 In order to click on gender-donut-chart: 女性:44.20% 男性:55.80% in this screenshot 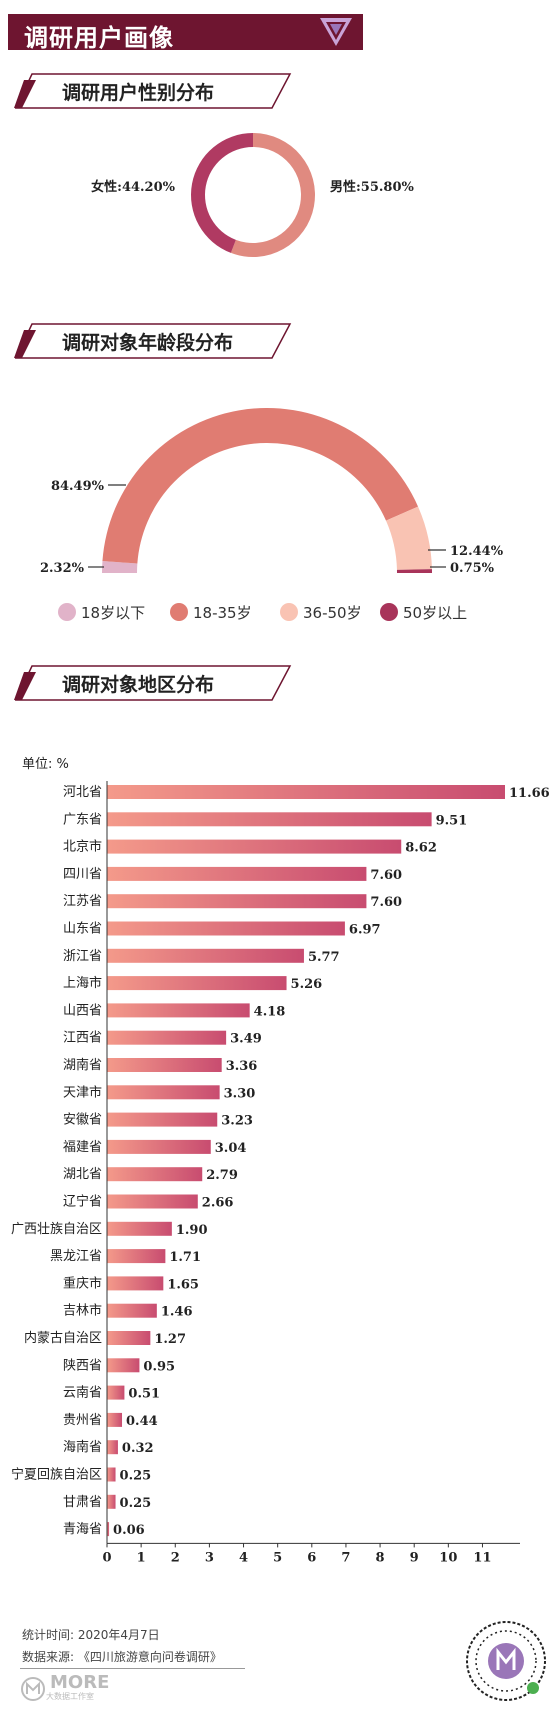, I will do `click(253, 195)`.